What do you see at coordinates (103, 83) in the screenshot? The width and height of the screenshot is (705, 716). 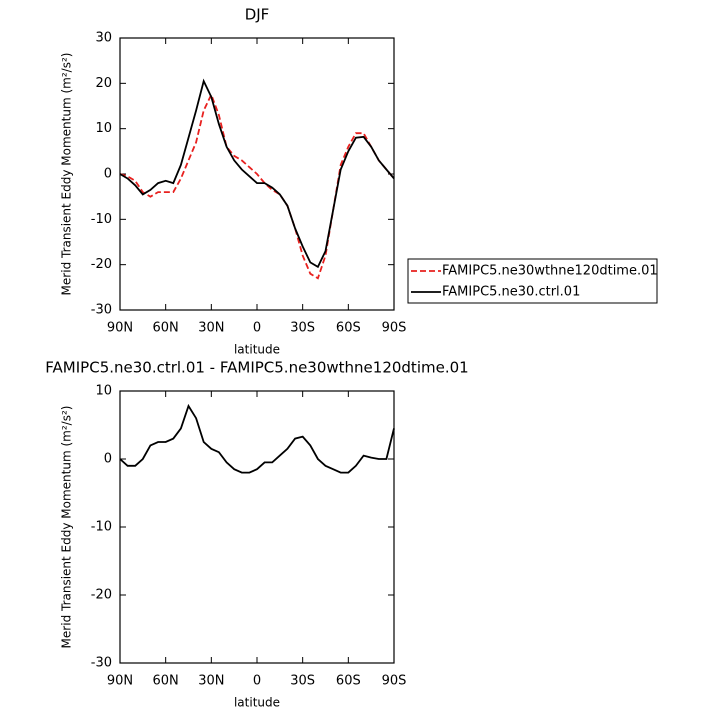 I see `y-tick-label: 20` at bounding box center [103, 83].